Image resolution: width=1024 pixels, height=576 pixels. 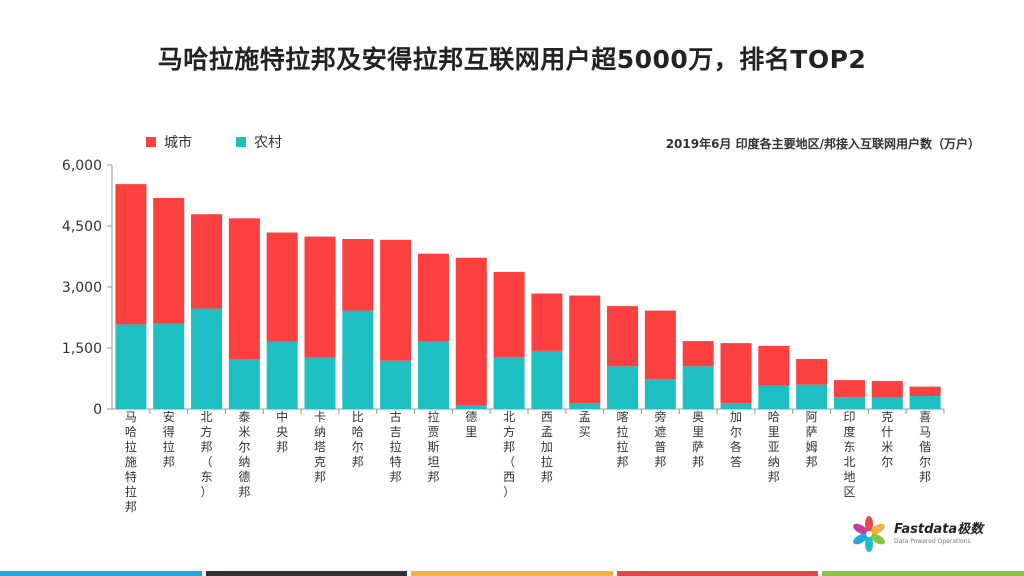 I want to click on legend-swatch-rural, so click(x=241, y=142).